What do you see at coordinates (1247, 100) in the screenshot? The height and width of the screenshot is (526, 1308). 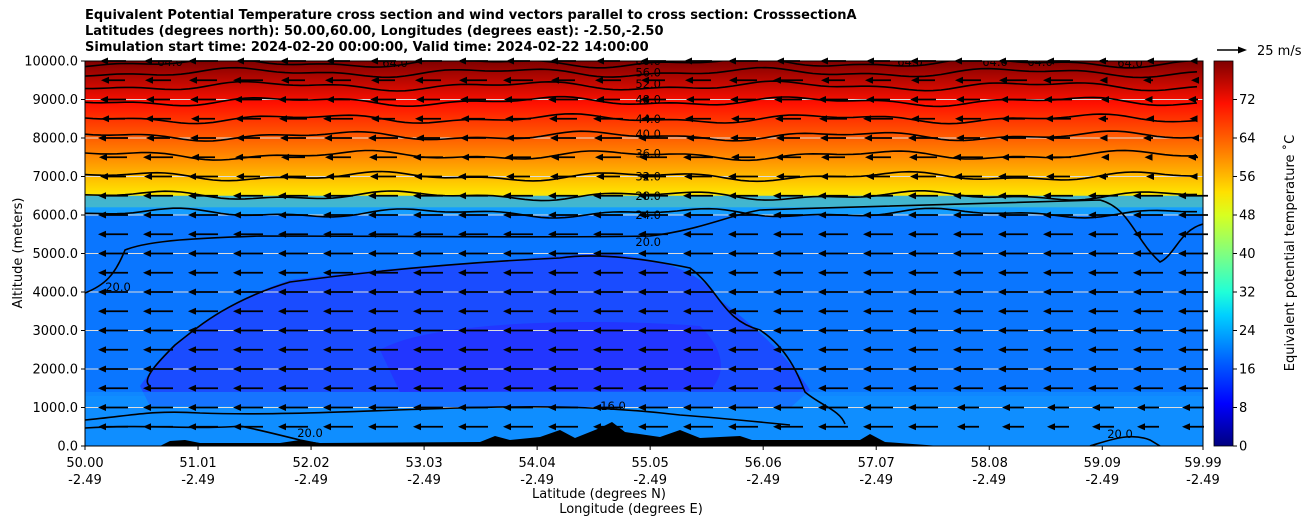 I see `colorbar-tick-label: 72` at bounding box center [1247, 100].